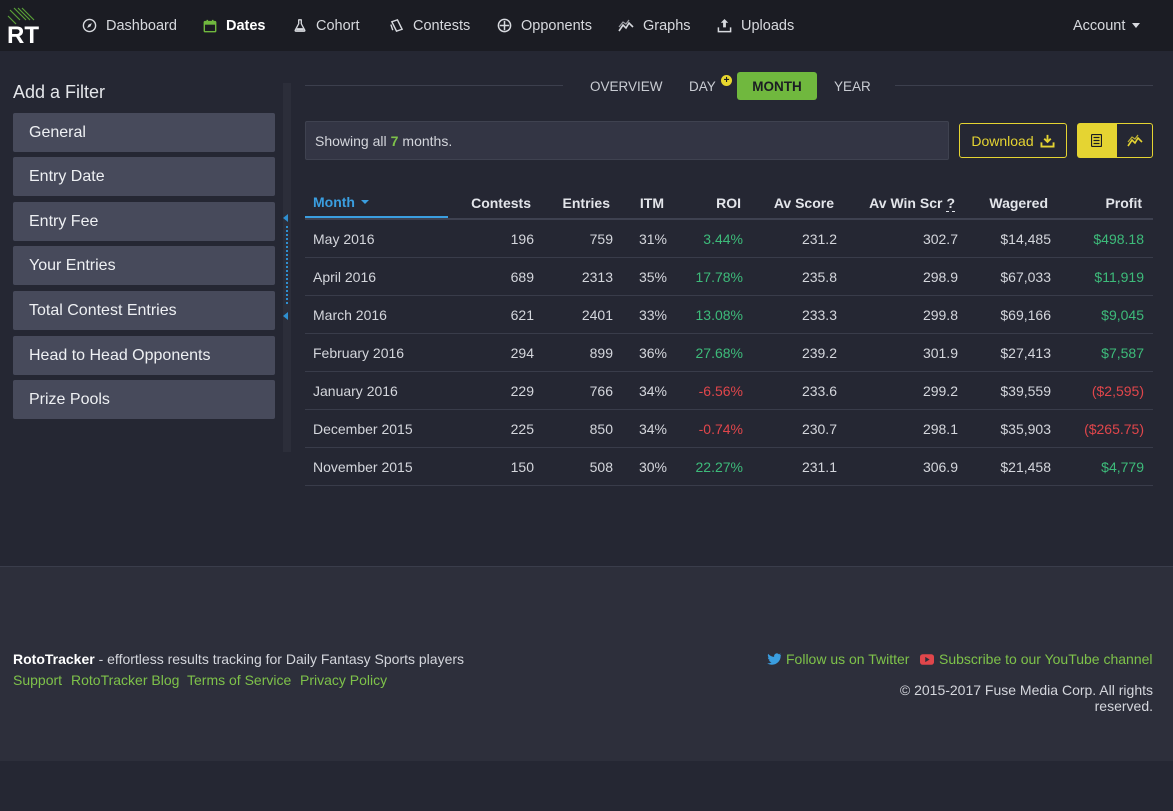 Image resolution: width=1173 pixels, height=811 pixels. What do you see at coordinates (544, 25) in the screenshot?
I see `nav-opponents: Opponents` at bounding box center [544, 25].